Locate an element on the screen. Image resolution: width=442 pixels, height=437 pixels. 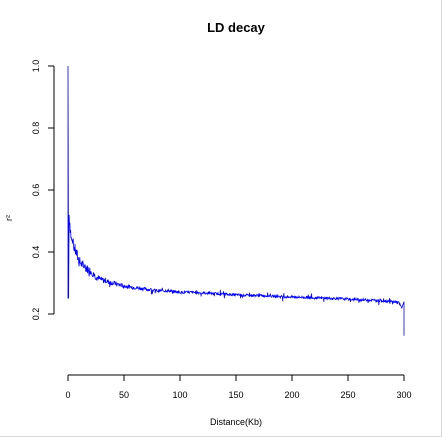
x-tick-label: 150 is located at coordinates (235, 395).